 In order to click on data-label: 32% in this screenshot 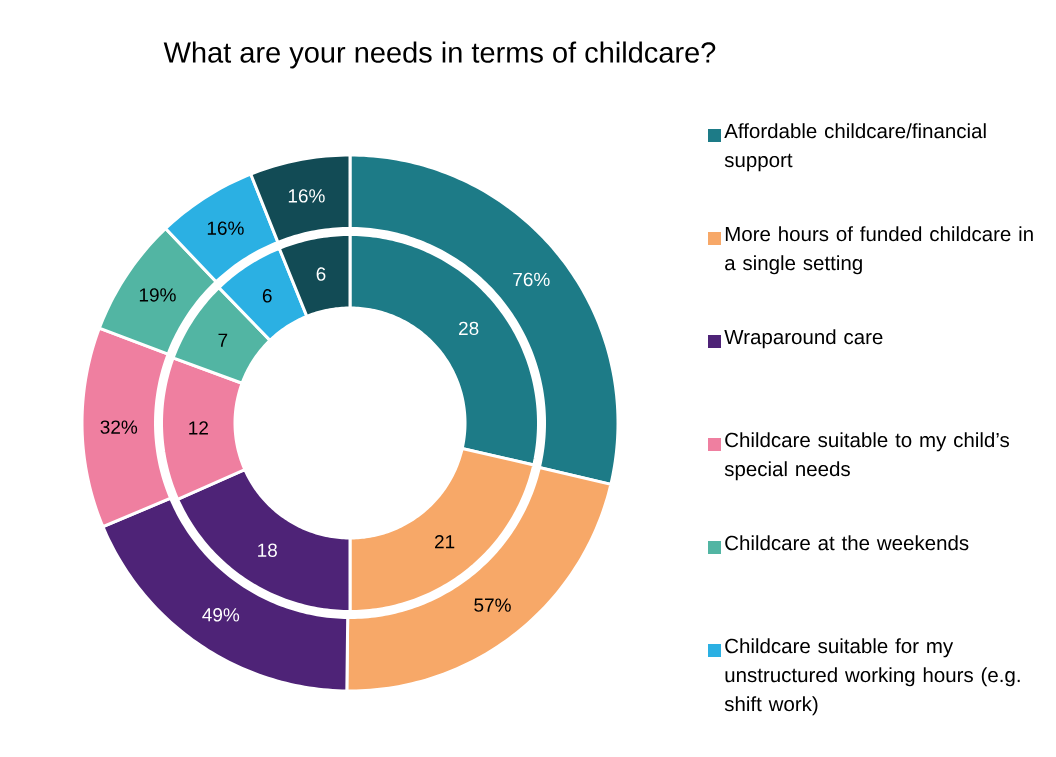, I will do `click(119, 427)`.